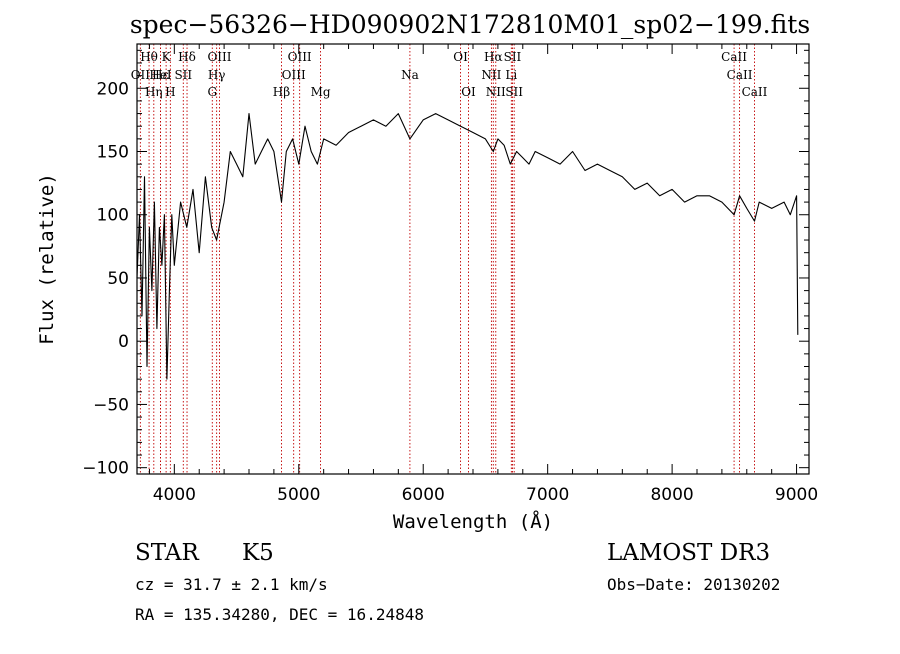 The width and height of the screenshot is (900, 654). What do you see at coordinates (187, 57) in the screenshot?
I see `emission-line-label: Hδ` at bounding box center [187, 57].